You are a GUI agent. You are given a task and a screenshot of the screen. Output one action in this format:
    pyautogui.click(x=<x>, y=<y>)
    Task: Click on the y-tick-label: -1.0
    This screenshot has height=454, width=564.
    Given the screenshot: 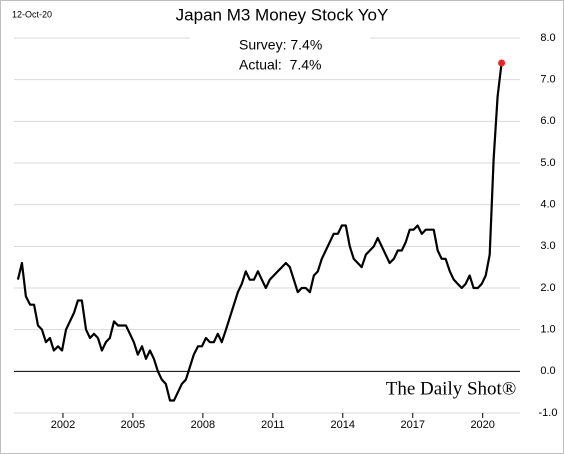 What is the action you would take?
    pyautogui.click(x=548, y=413)
    